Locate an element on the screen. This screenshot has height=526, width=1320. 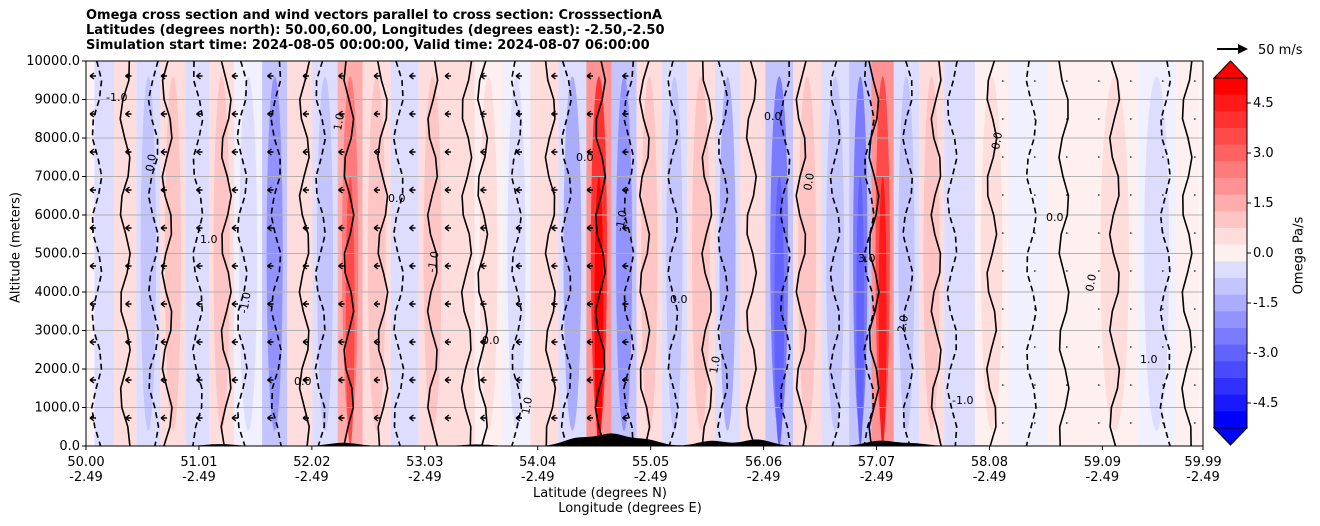
x-tick-label-lat: 56.06 is located at coordinates (763, 462).